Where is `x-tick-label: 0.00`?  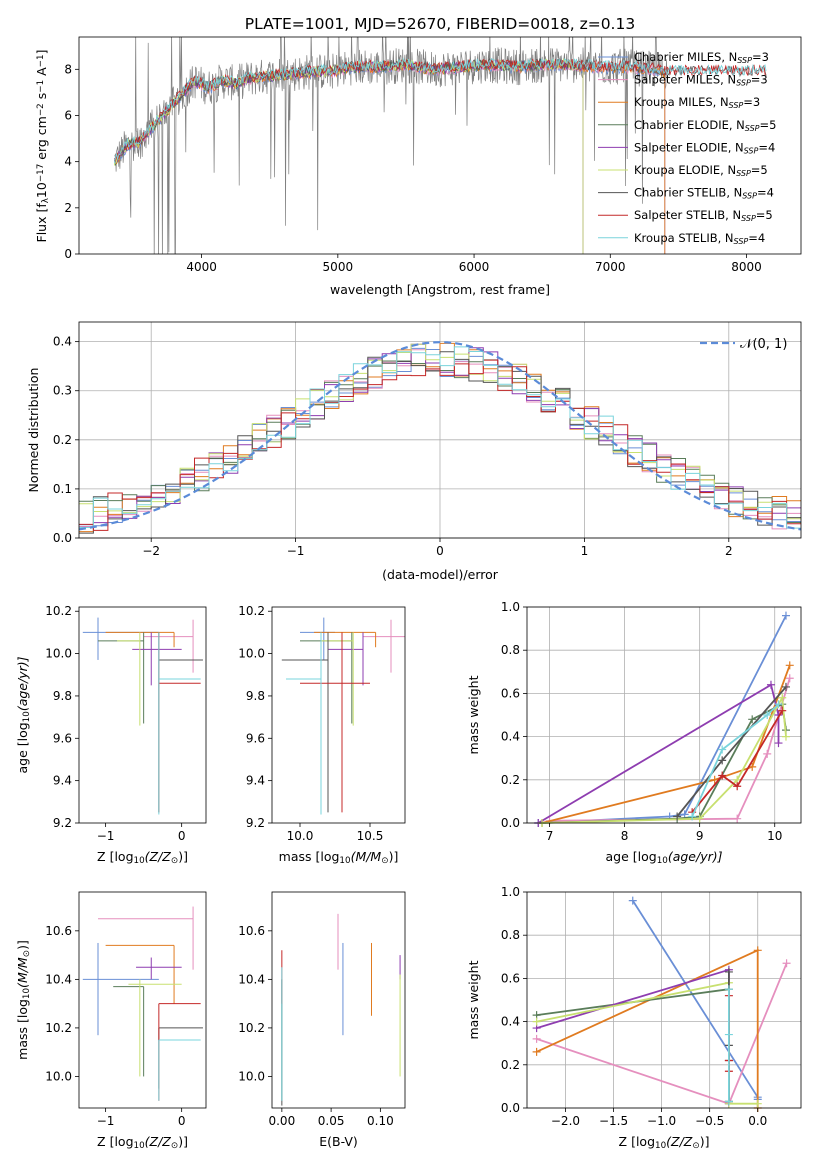 x-tick-label: 0.00 is located at coordinates (281, 1121).